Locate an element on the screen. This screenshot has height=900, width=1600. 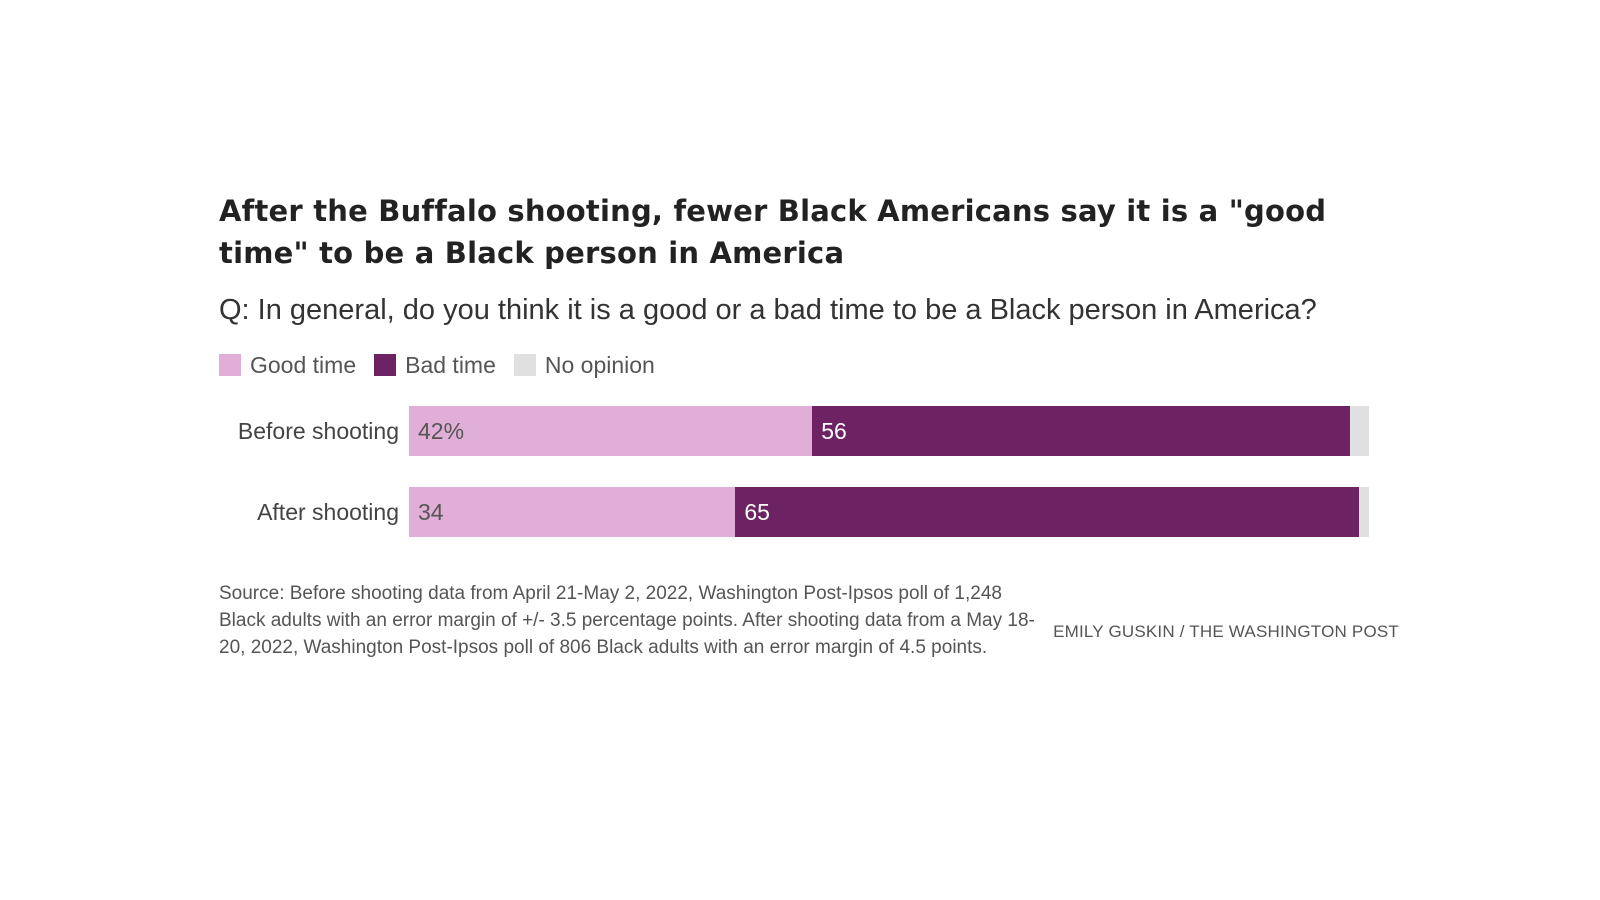
legend-label-bad: Bad time is located at coordinates (450, 364).